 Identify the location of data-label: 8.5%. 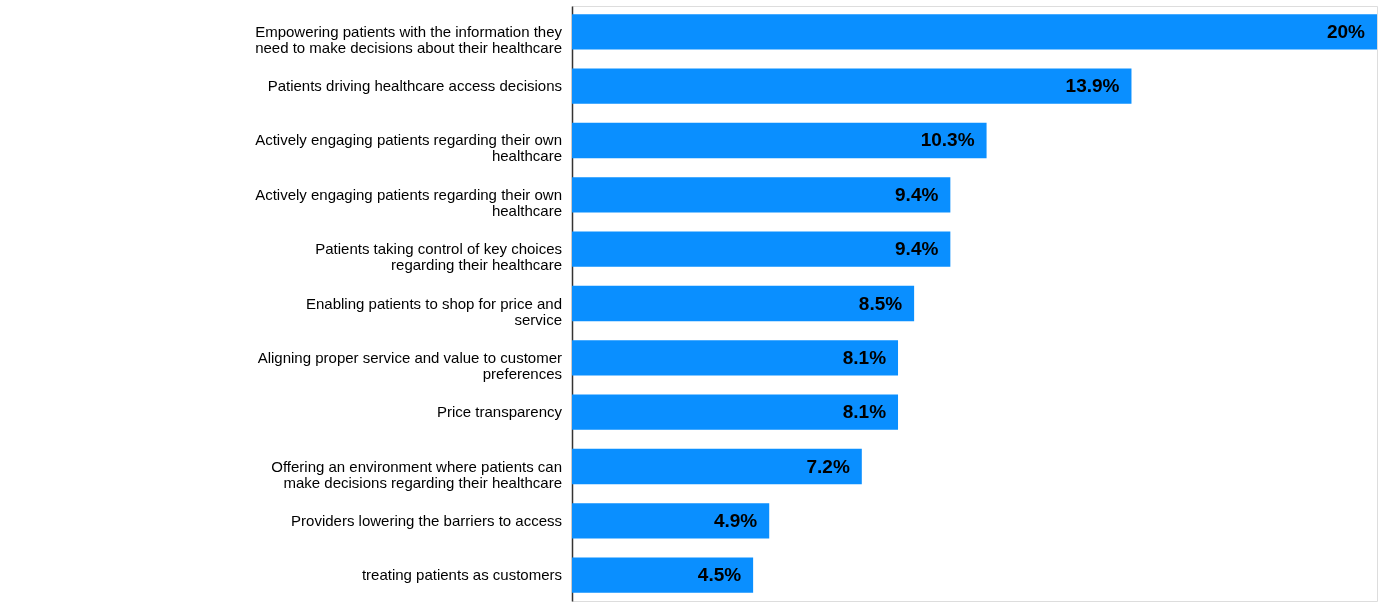
(880, 303).